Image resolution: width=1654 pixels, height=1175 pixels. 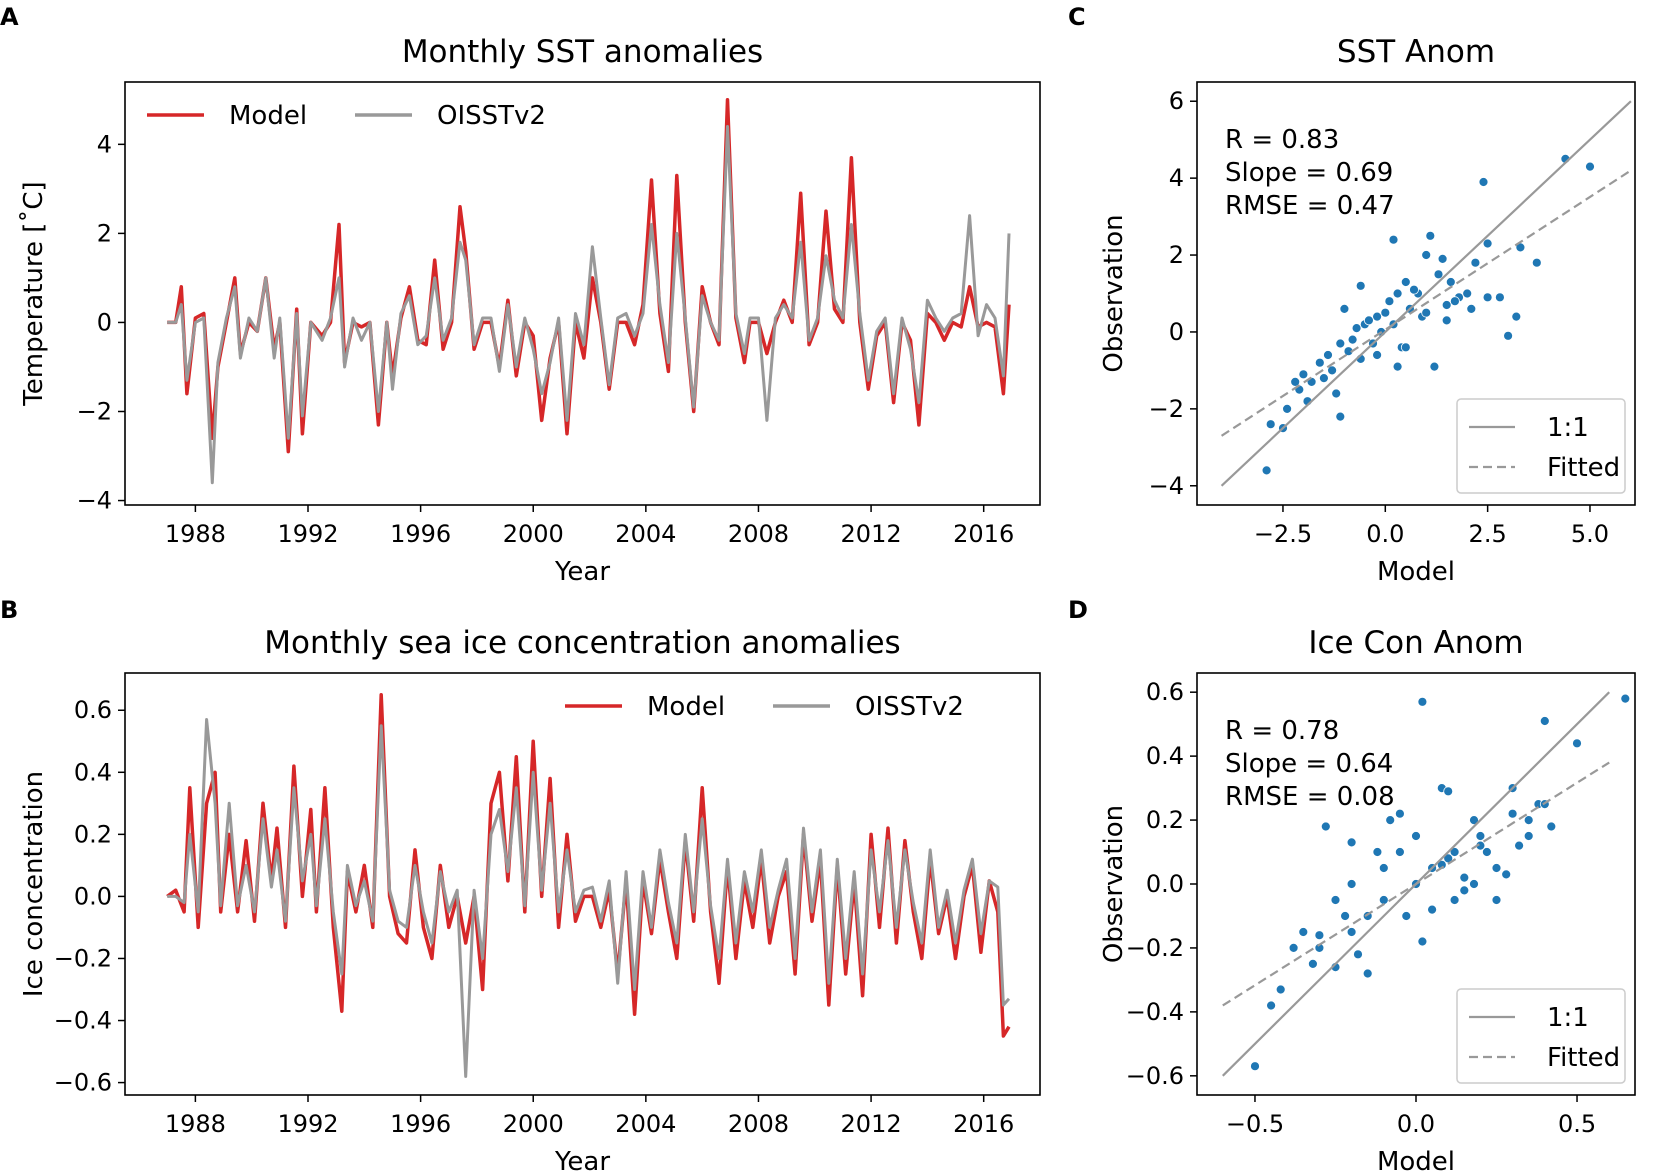 What do you see at coordinates (1165, 820) in the screenshot?
I see `y-tick-label: 0.2` at bounding box center [1165, 820].